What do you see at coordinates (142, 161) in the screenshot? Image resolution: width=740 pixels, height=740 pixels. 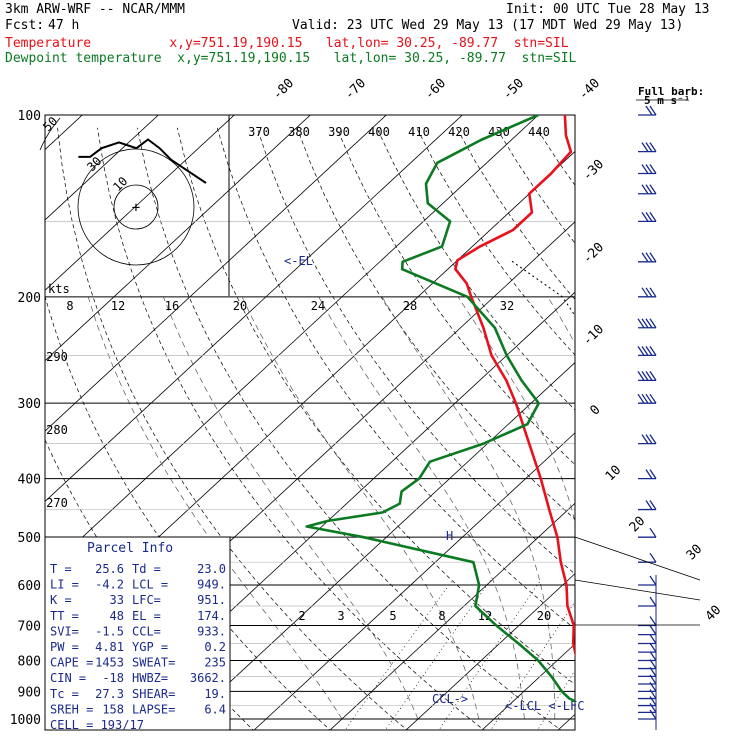 I see `hodograph-trace` at bounding box center [142, 161].